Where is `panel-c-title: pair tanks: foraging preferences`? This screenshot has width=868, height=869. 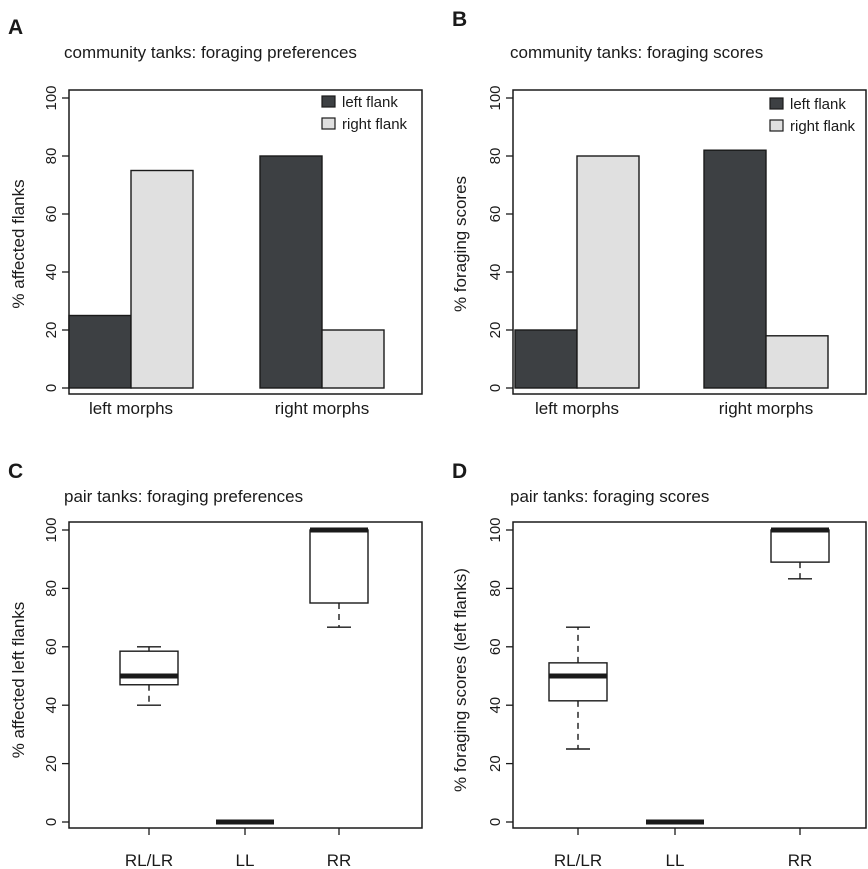 panel-c-title: pair tanks: foraging preferences is located at coordinates (183, 496).